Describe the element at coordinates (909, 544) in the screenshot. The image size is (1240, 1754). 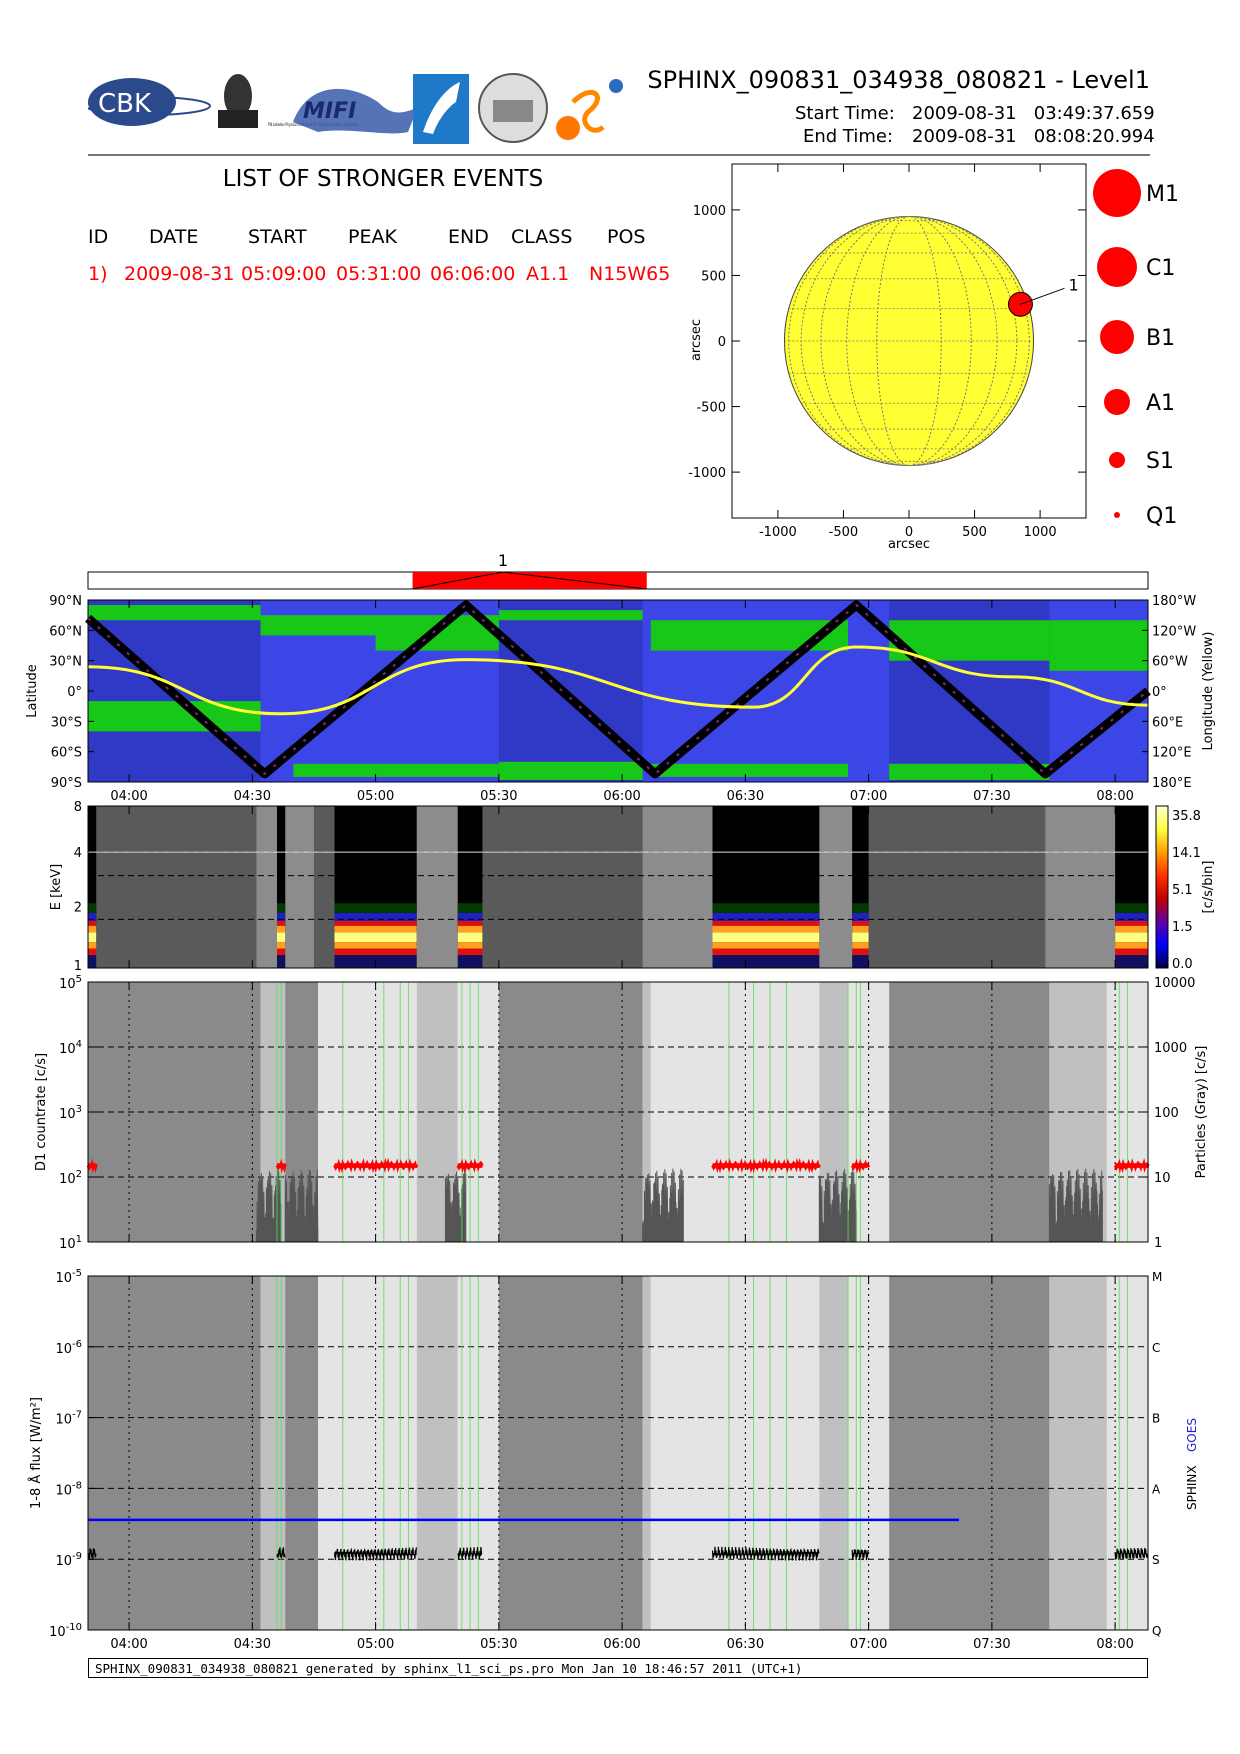
I see `disk-xlabel: arcsec` at that location.